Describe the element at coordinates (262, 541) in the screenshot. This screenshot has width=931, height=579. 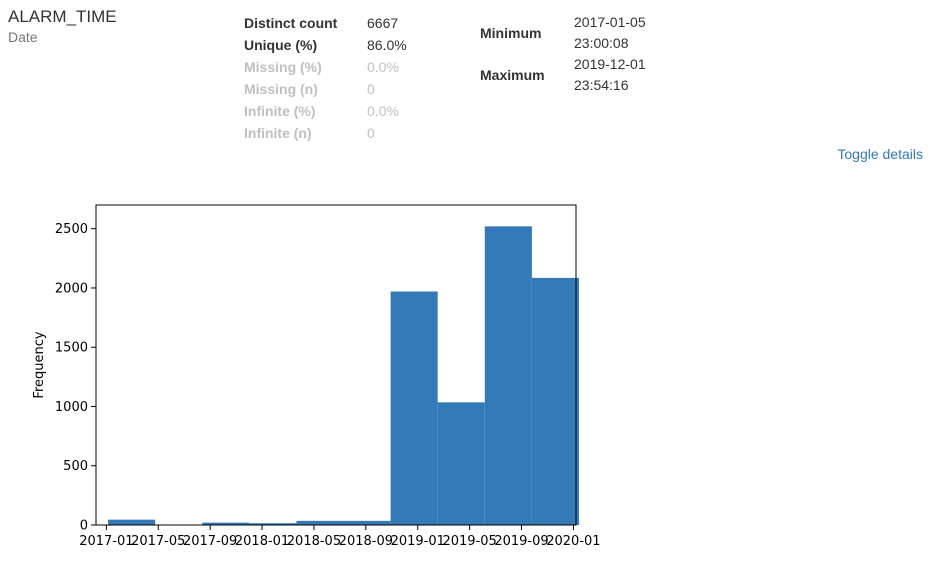
I see `x-tick-label: 2018-01` at that location.